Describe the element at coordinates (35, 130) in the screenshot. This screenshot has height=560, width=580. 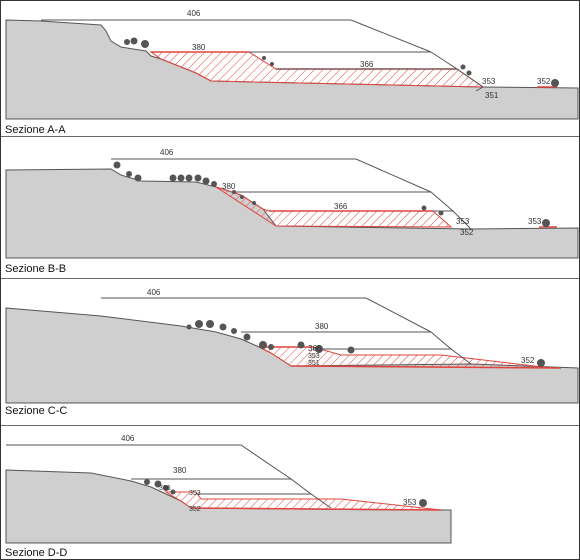
I see `section-a-label: Sezione A-A` at that location.